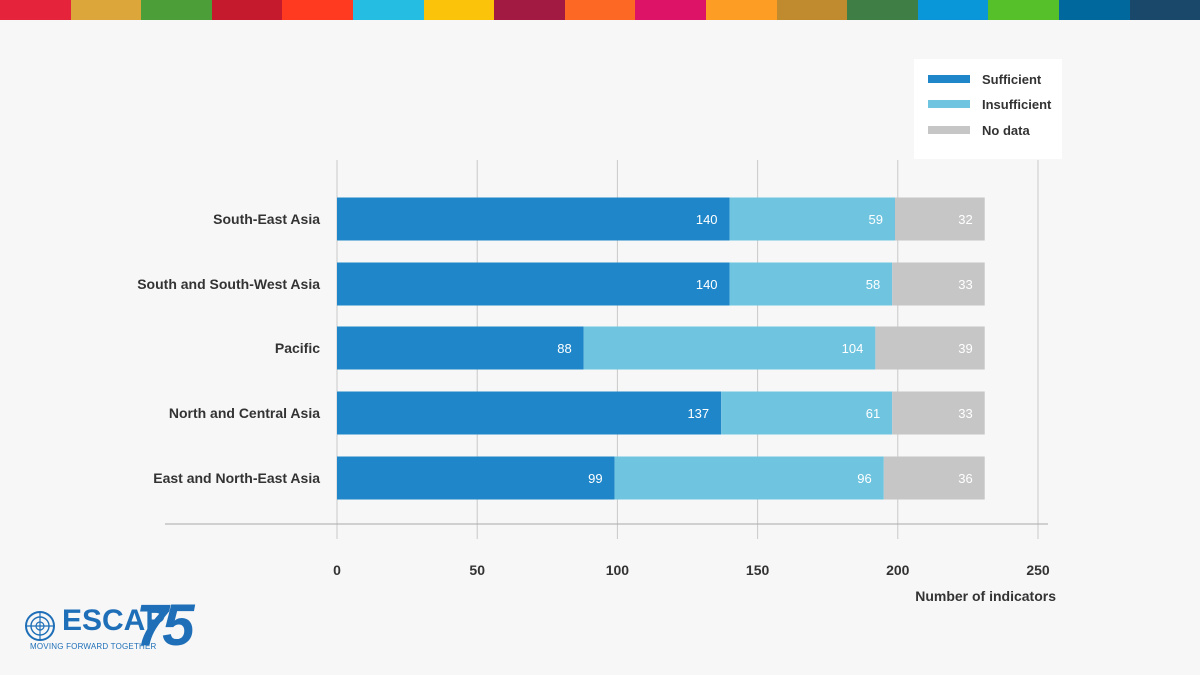  I want to click on data-label-insufficient: 61, so click(873, 413).